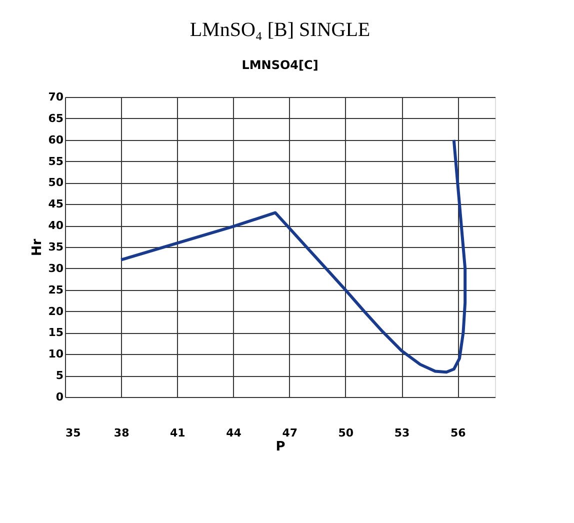 Image resolution: width=574 pixels, height=523 pixels. What do you see at coordinates (178, 433) in the screenshot?
I see `x-tick-label: 41` at bounding box center [178, 433].